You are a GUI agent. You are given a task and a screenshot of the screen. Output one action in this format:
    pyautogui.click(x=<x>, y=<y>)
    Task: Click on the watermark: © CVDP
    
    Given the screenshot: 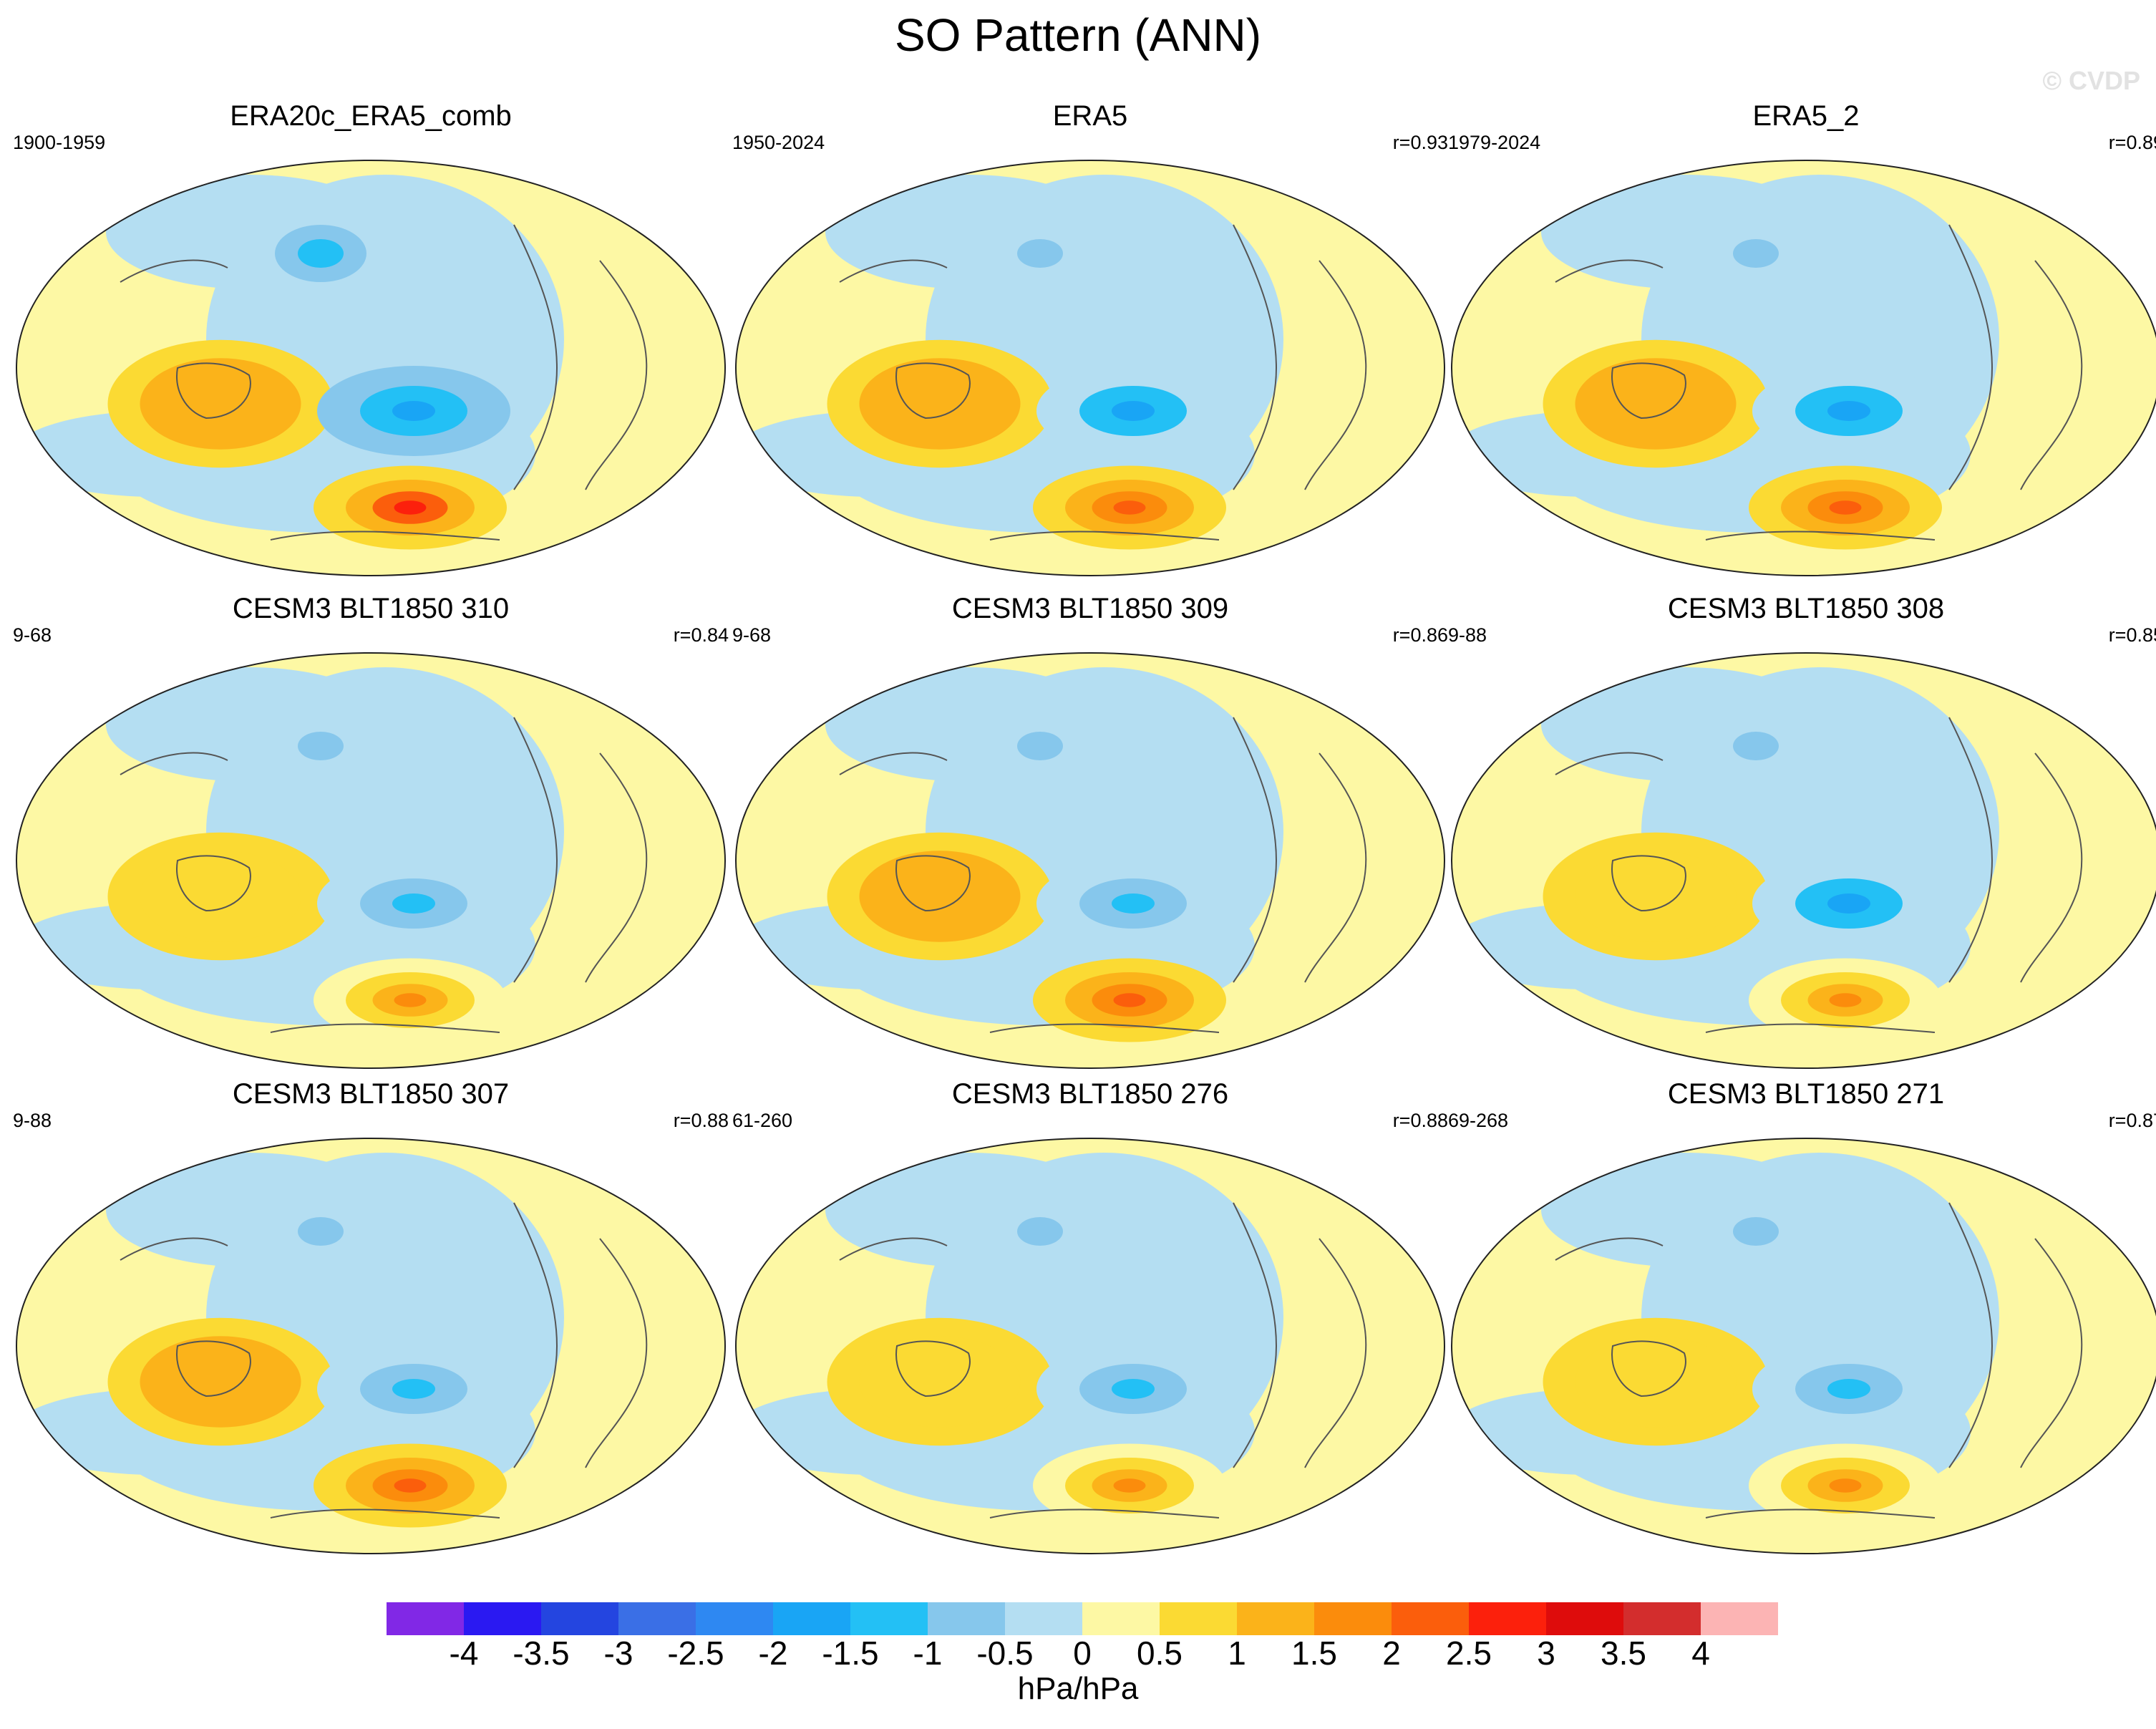 What is the action you would take?
    pyautogui.click(x=2091, y=81)
    